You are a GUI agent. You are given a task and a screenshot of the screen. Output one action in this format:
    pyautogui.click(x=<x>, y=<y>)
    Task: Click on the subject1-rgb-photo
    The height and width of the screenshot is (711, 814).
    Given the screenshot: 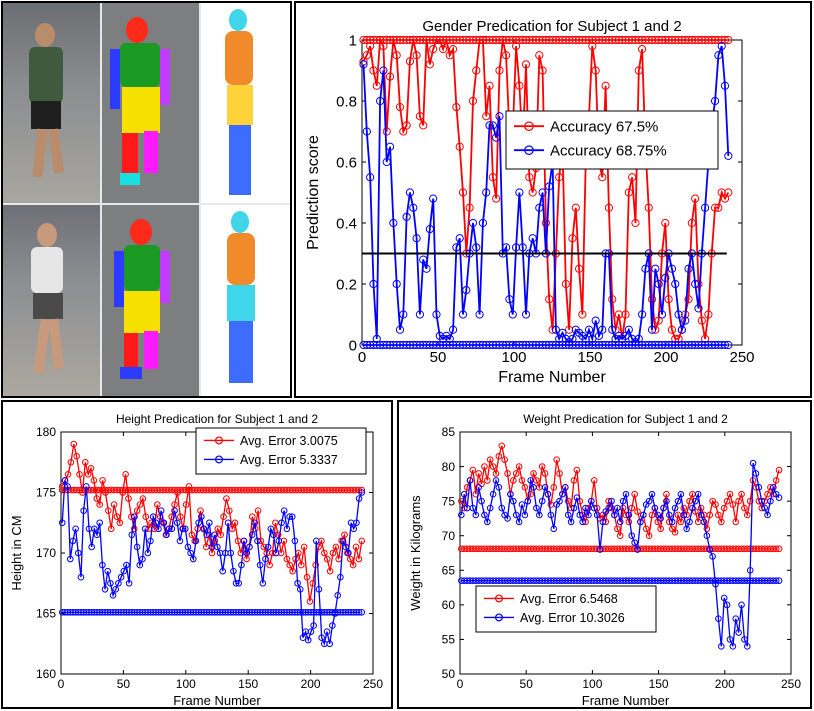 What is the action you would take?
    pyautogui.click(x=51, y=103)
    